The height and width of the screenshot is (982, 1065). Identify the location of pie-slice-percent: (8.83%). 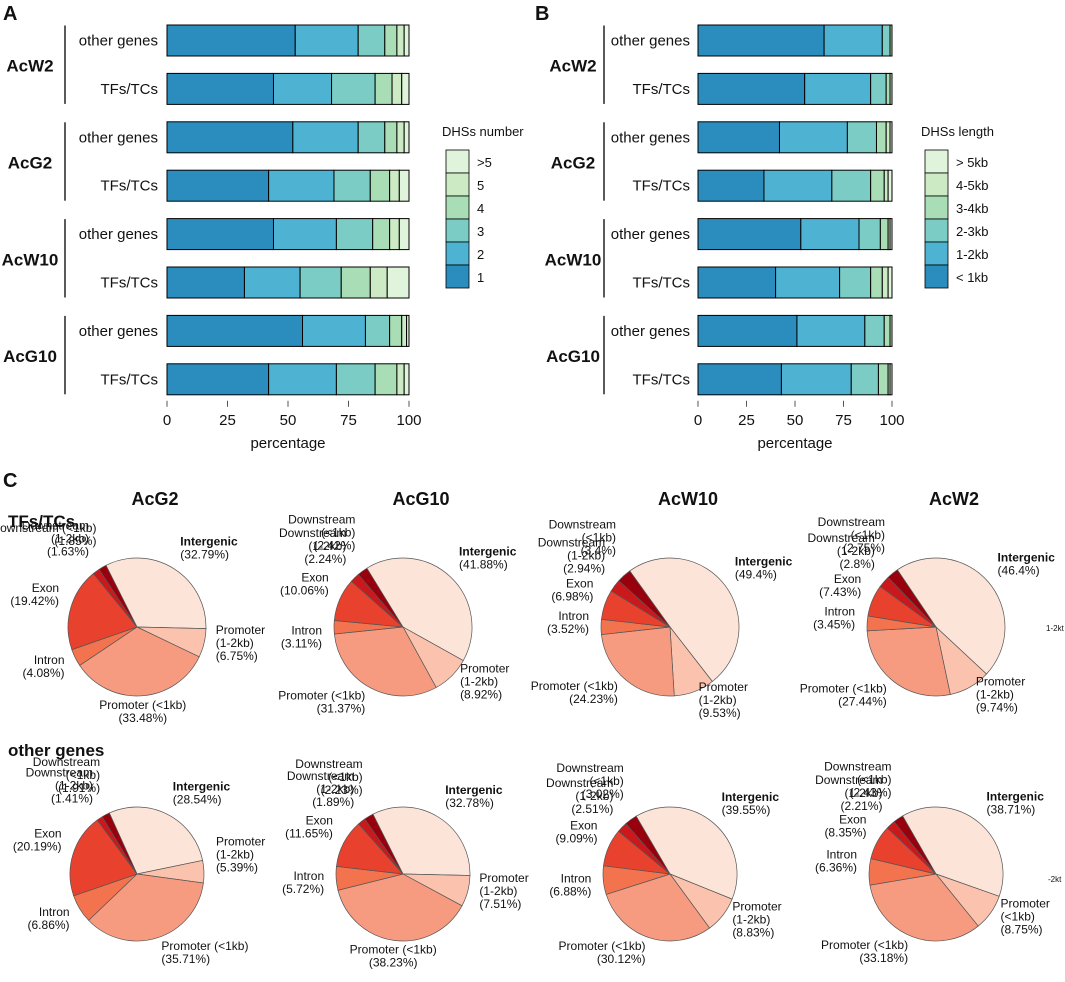
(753, 933).